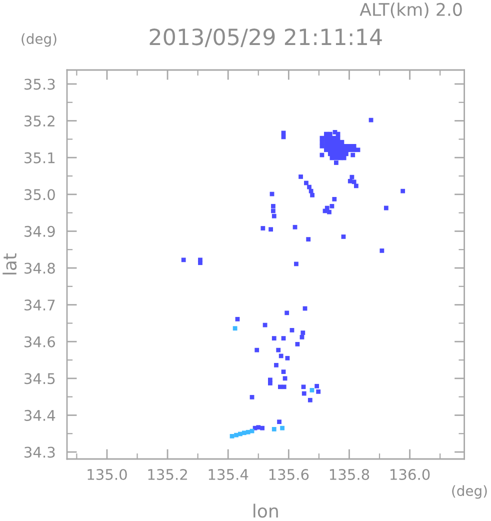 This screenshot has width=491, height=521. What do you see at coordinates (39, 378) in the screenshot?
I see `y-tick-label: 34.5` at bounding box center [39, 378].